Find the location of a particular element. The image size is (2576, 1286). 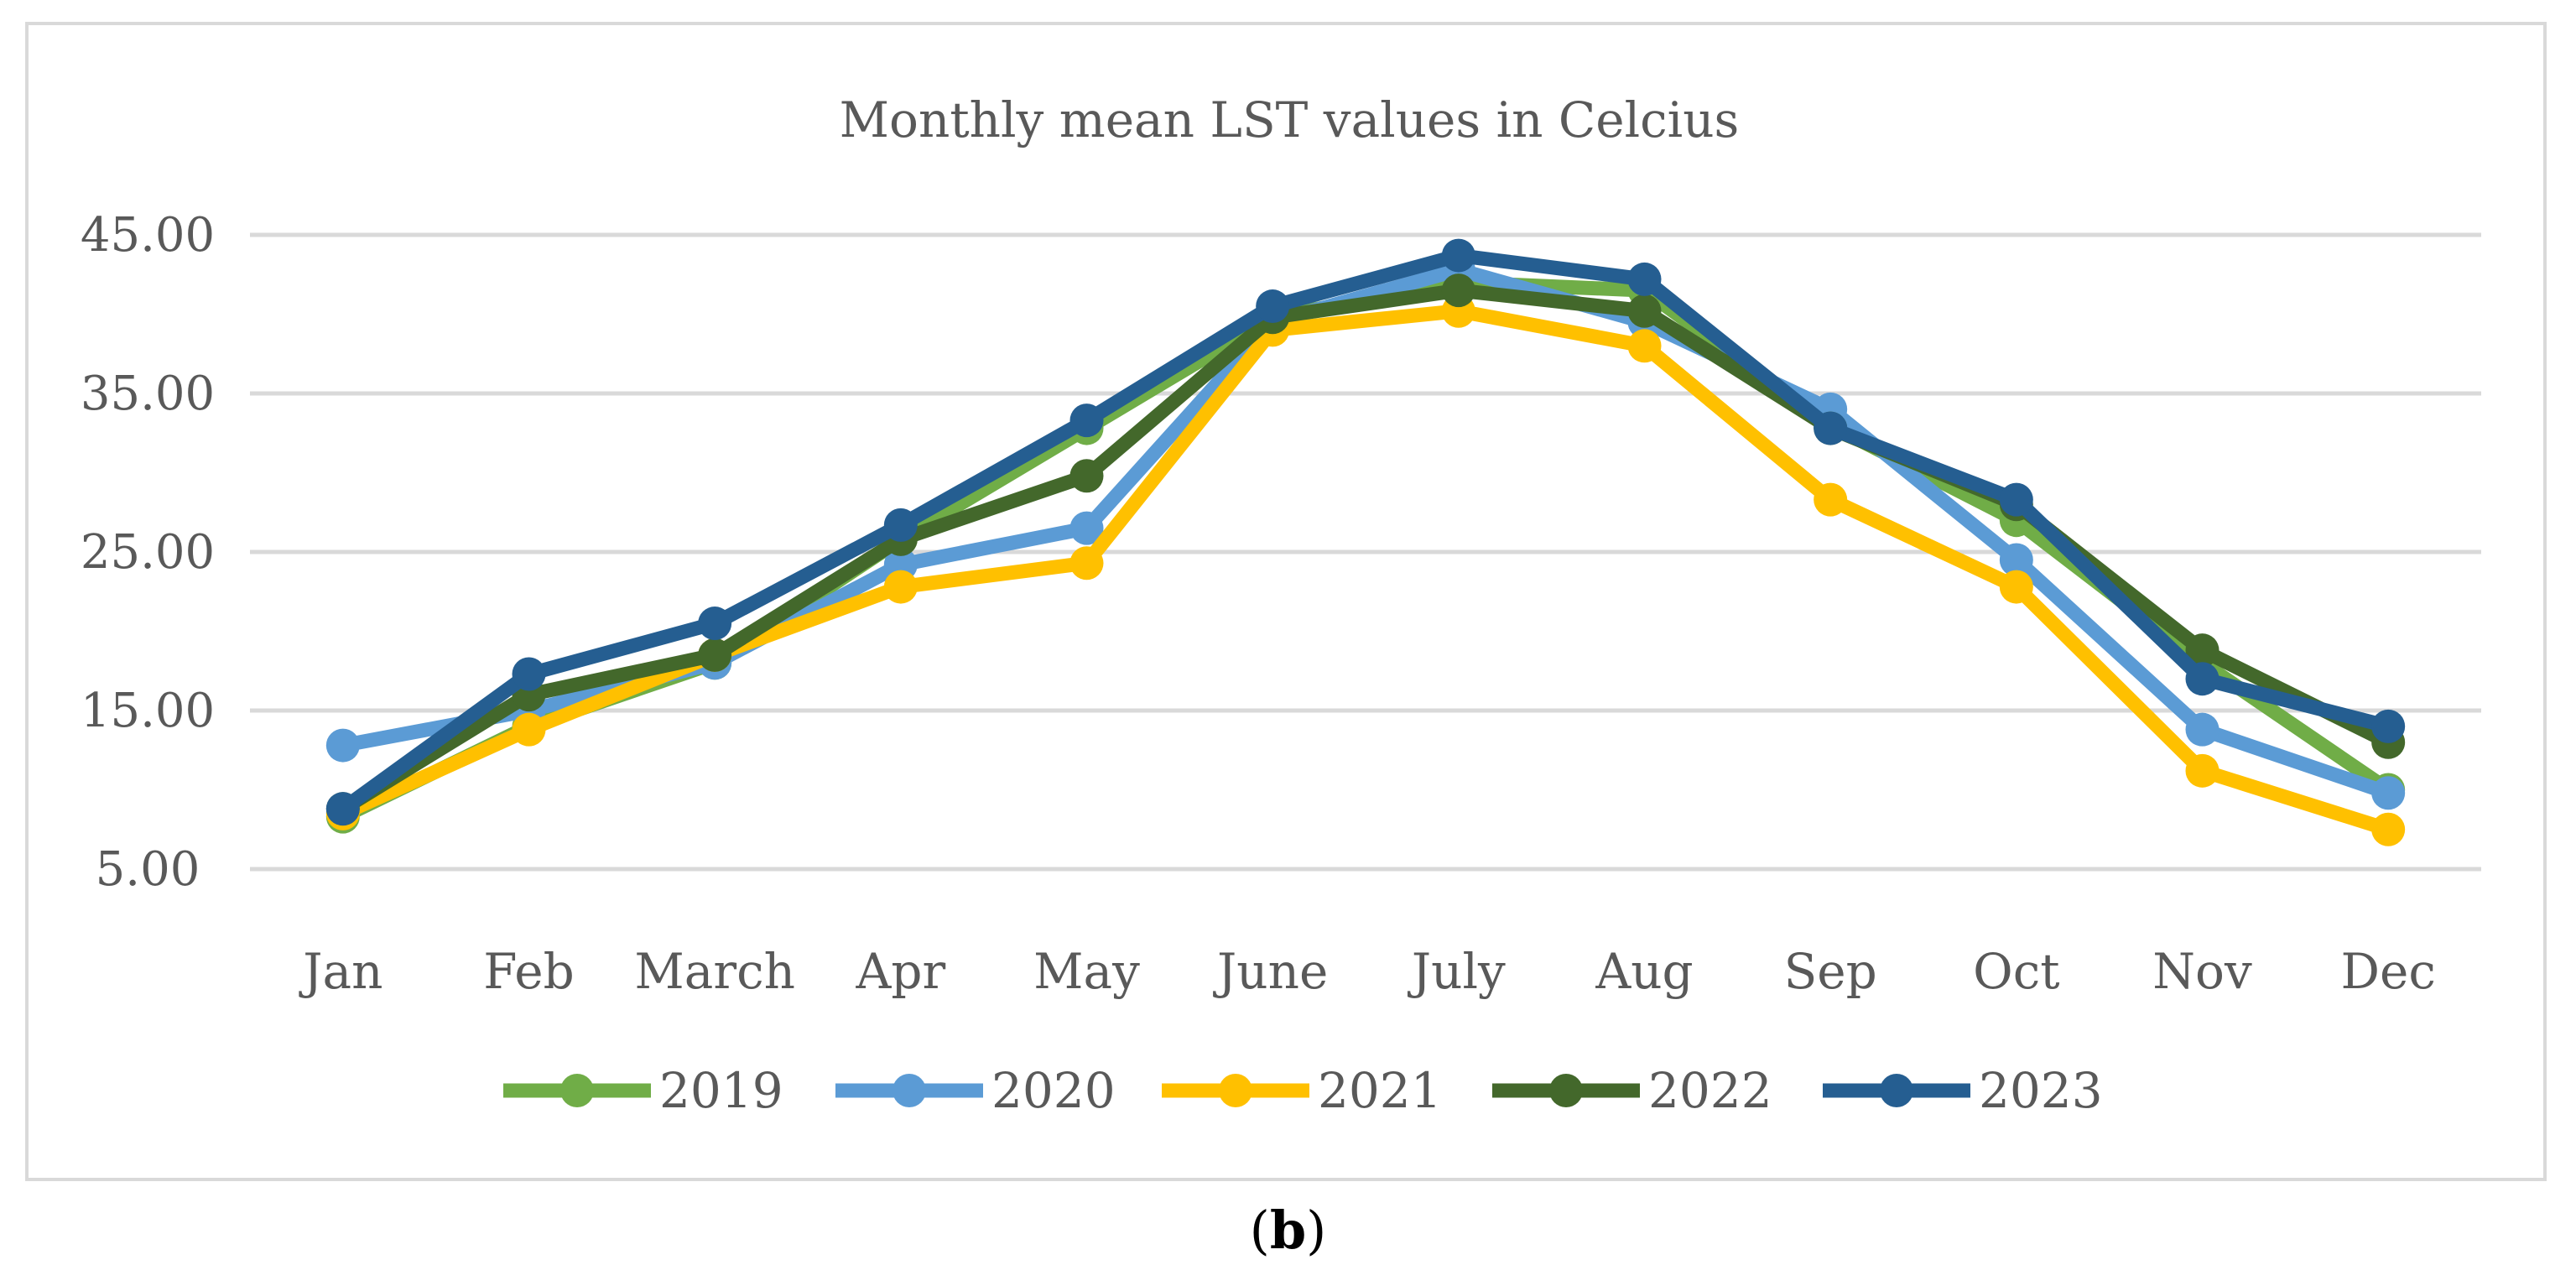

legend-label: 2022 is located at coordinates (1710, 1090).